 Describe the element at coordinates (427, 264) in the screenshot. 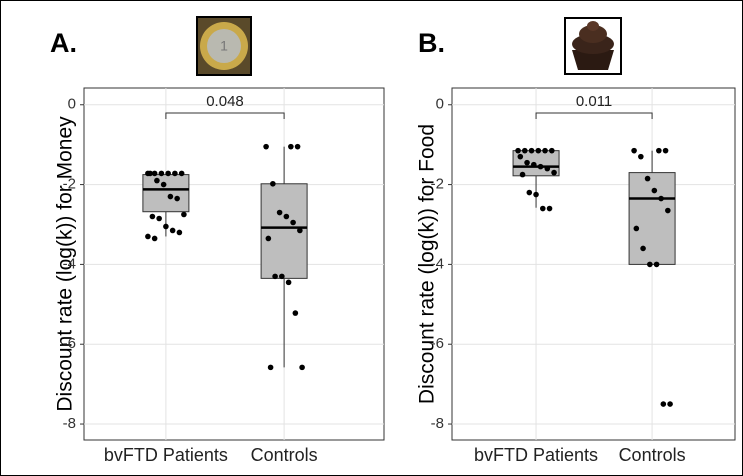

I see `y-axis-label: Discount rate (log(k)) for Food` at that location.